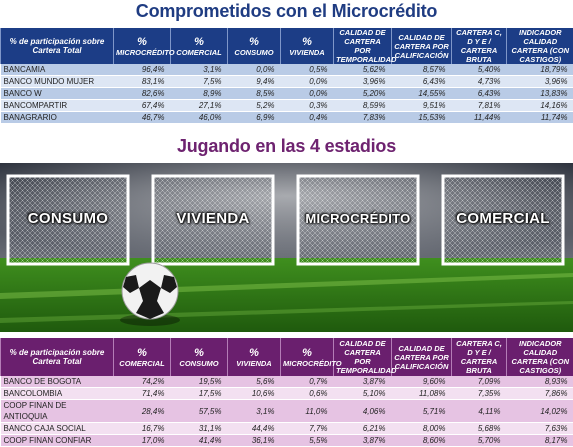 The image size is (573, 447). I want to click on cell: 10,6%, so click(254, 394).